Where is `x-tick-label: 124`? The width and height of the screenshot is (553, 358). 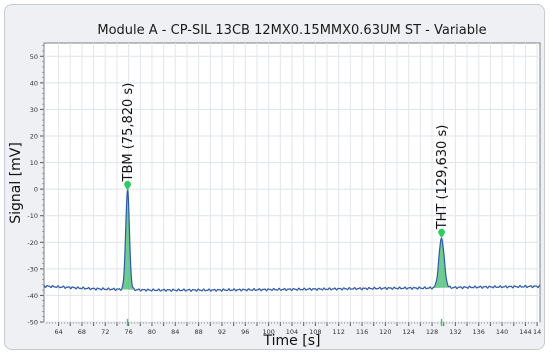 x-tick-label: 124 is located at coordinates (408, 332).